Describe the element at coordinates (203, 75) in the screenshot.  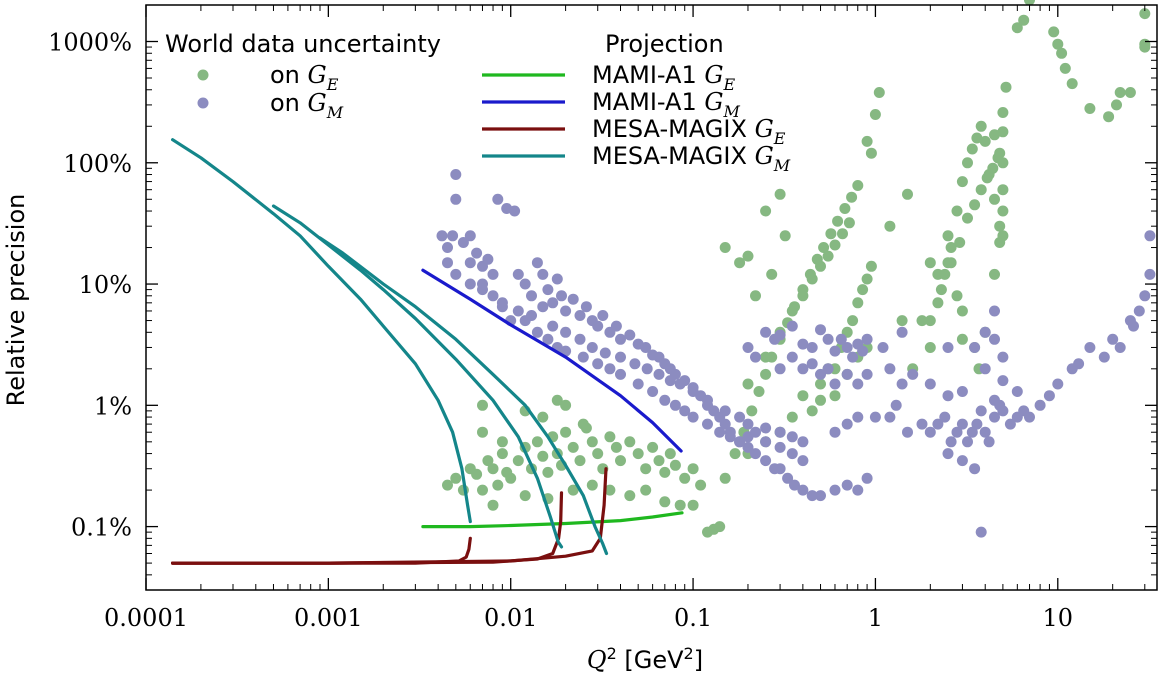
I see `world-data-legend-marker` at that location.